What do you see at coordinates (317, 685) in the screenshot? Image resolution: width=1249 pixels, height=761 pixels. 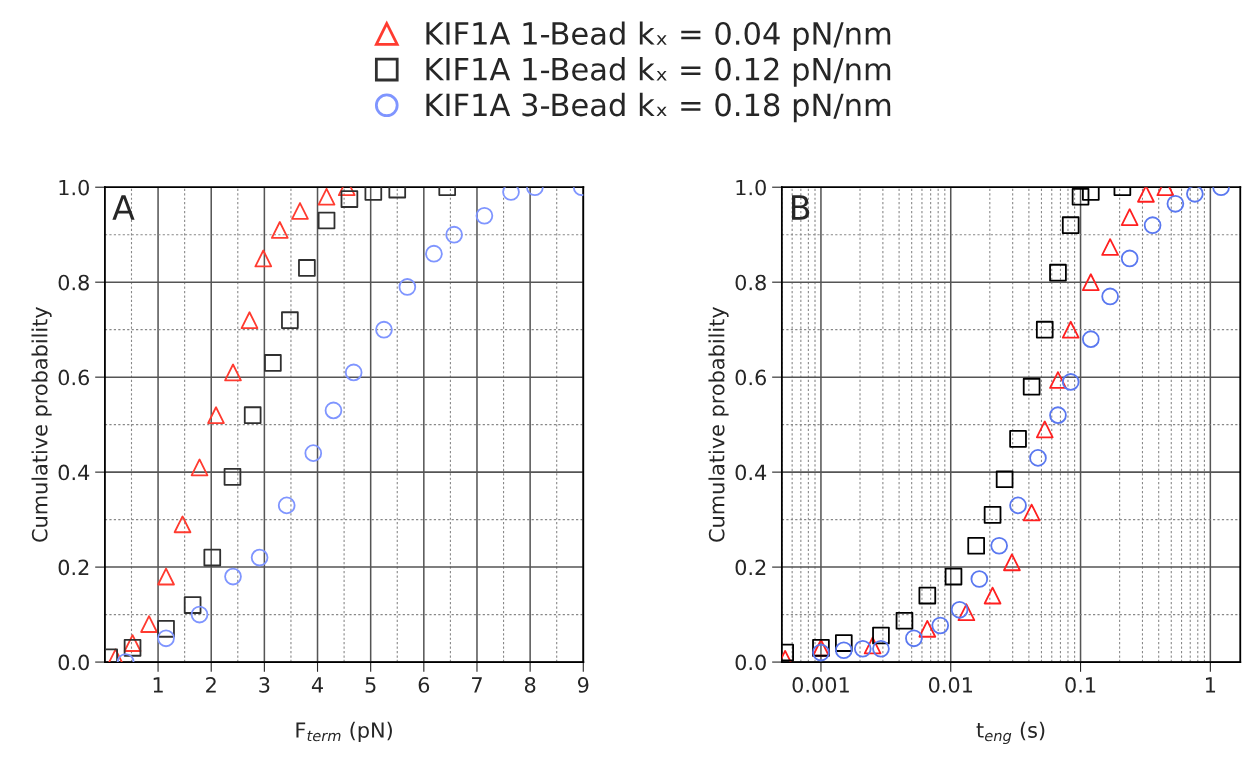 I see `x-tick-label: 4` at bounding box center [317, 685].